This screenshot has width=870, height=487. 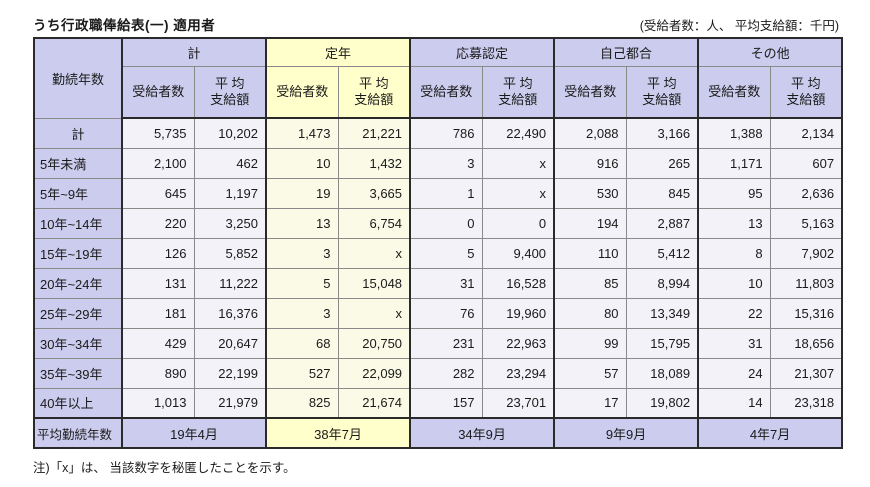 What do you see at coordinates (78, 78) in the screenshot?
I see `col-header-years-of-service: 勤続年数` at bounding box center [78, 78].